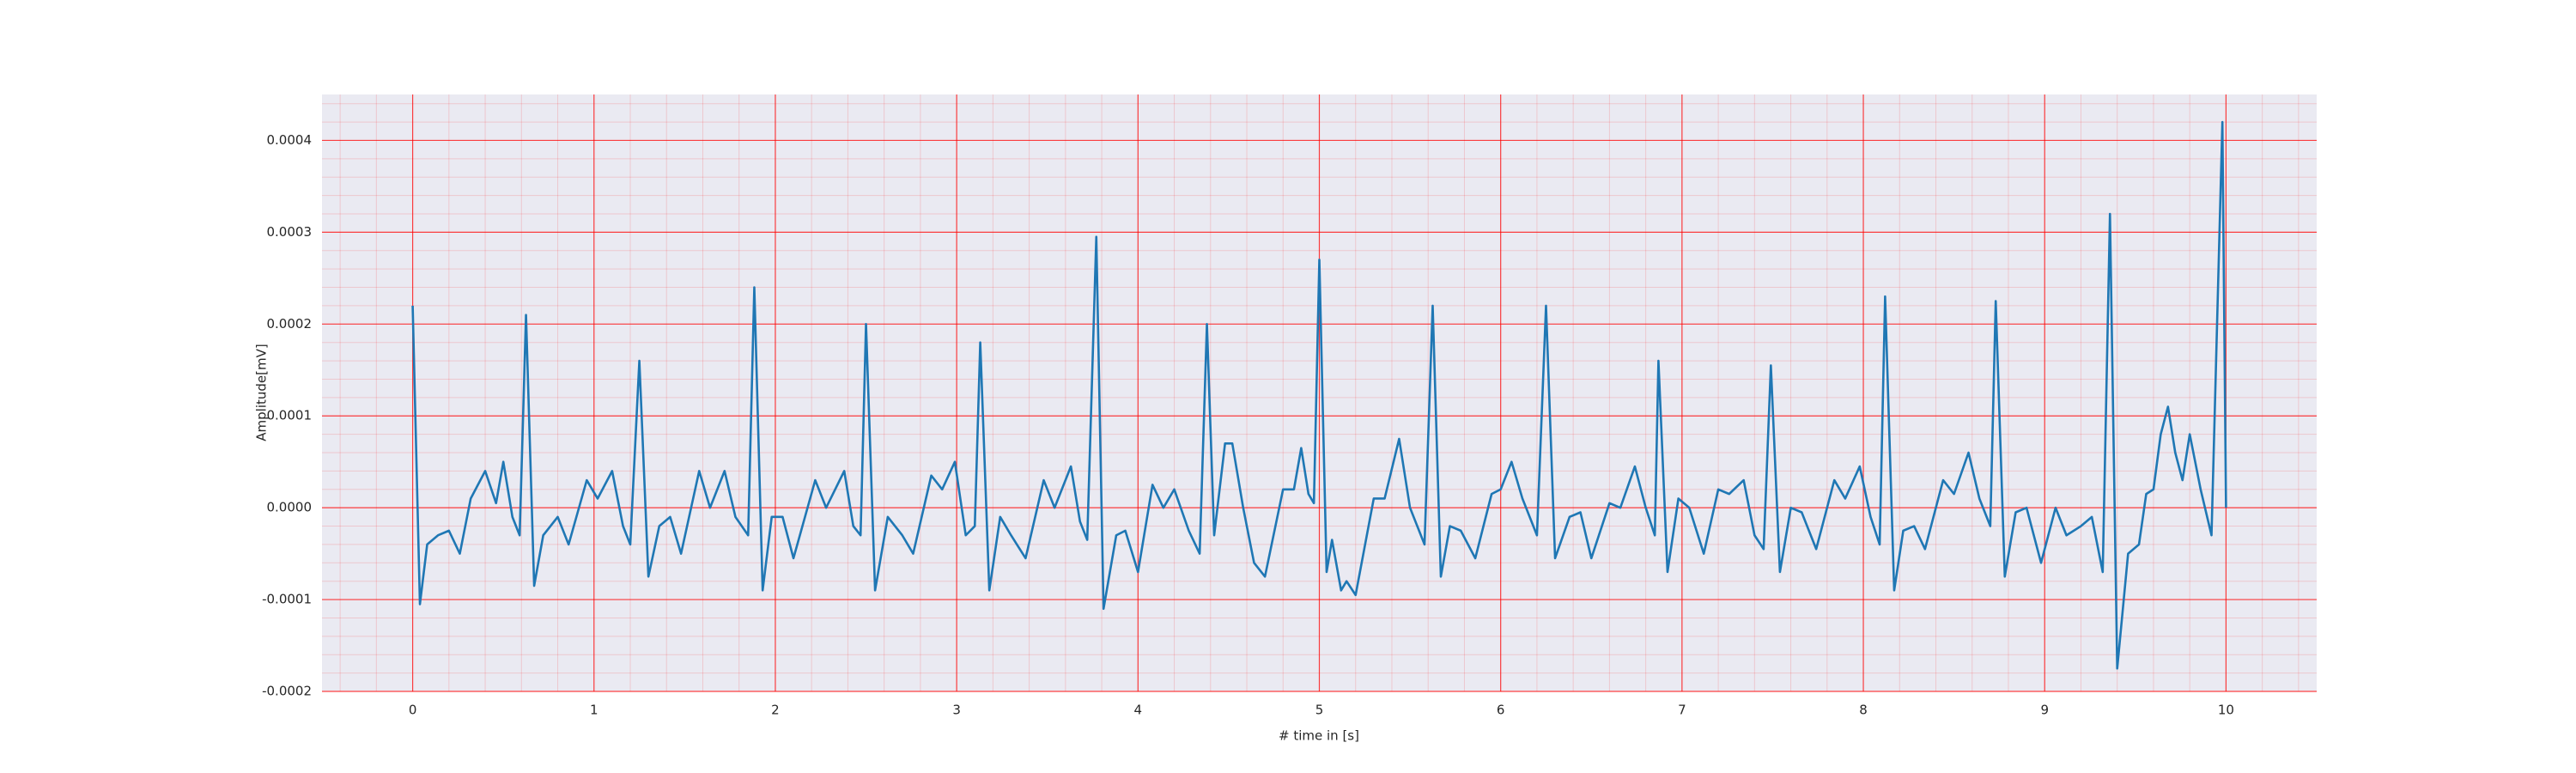 The height and width of the screenshot is (773, 2576). I want to click on y-tick-label: 0.0001, so click(290, 415).